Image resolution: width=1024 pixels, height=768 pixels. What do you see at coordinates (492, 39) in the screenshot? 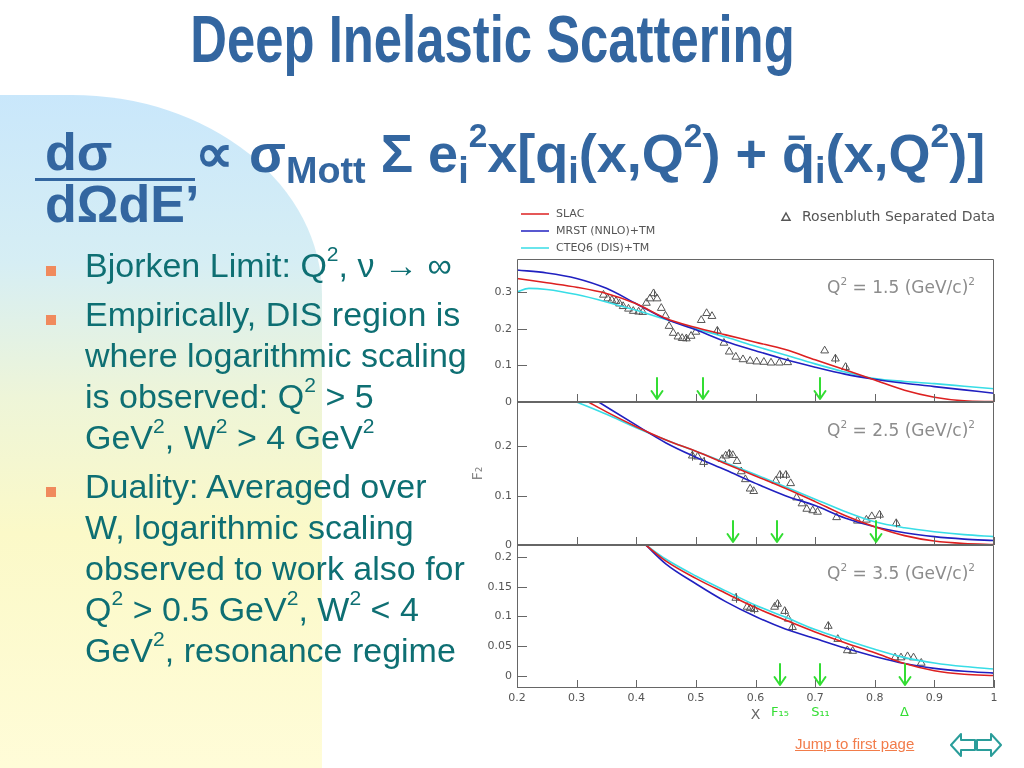
I see `text: Deep Inelastic Scattering` at bounding box center [492, 39].